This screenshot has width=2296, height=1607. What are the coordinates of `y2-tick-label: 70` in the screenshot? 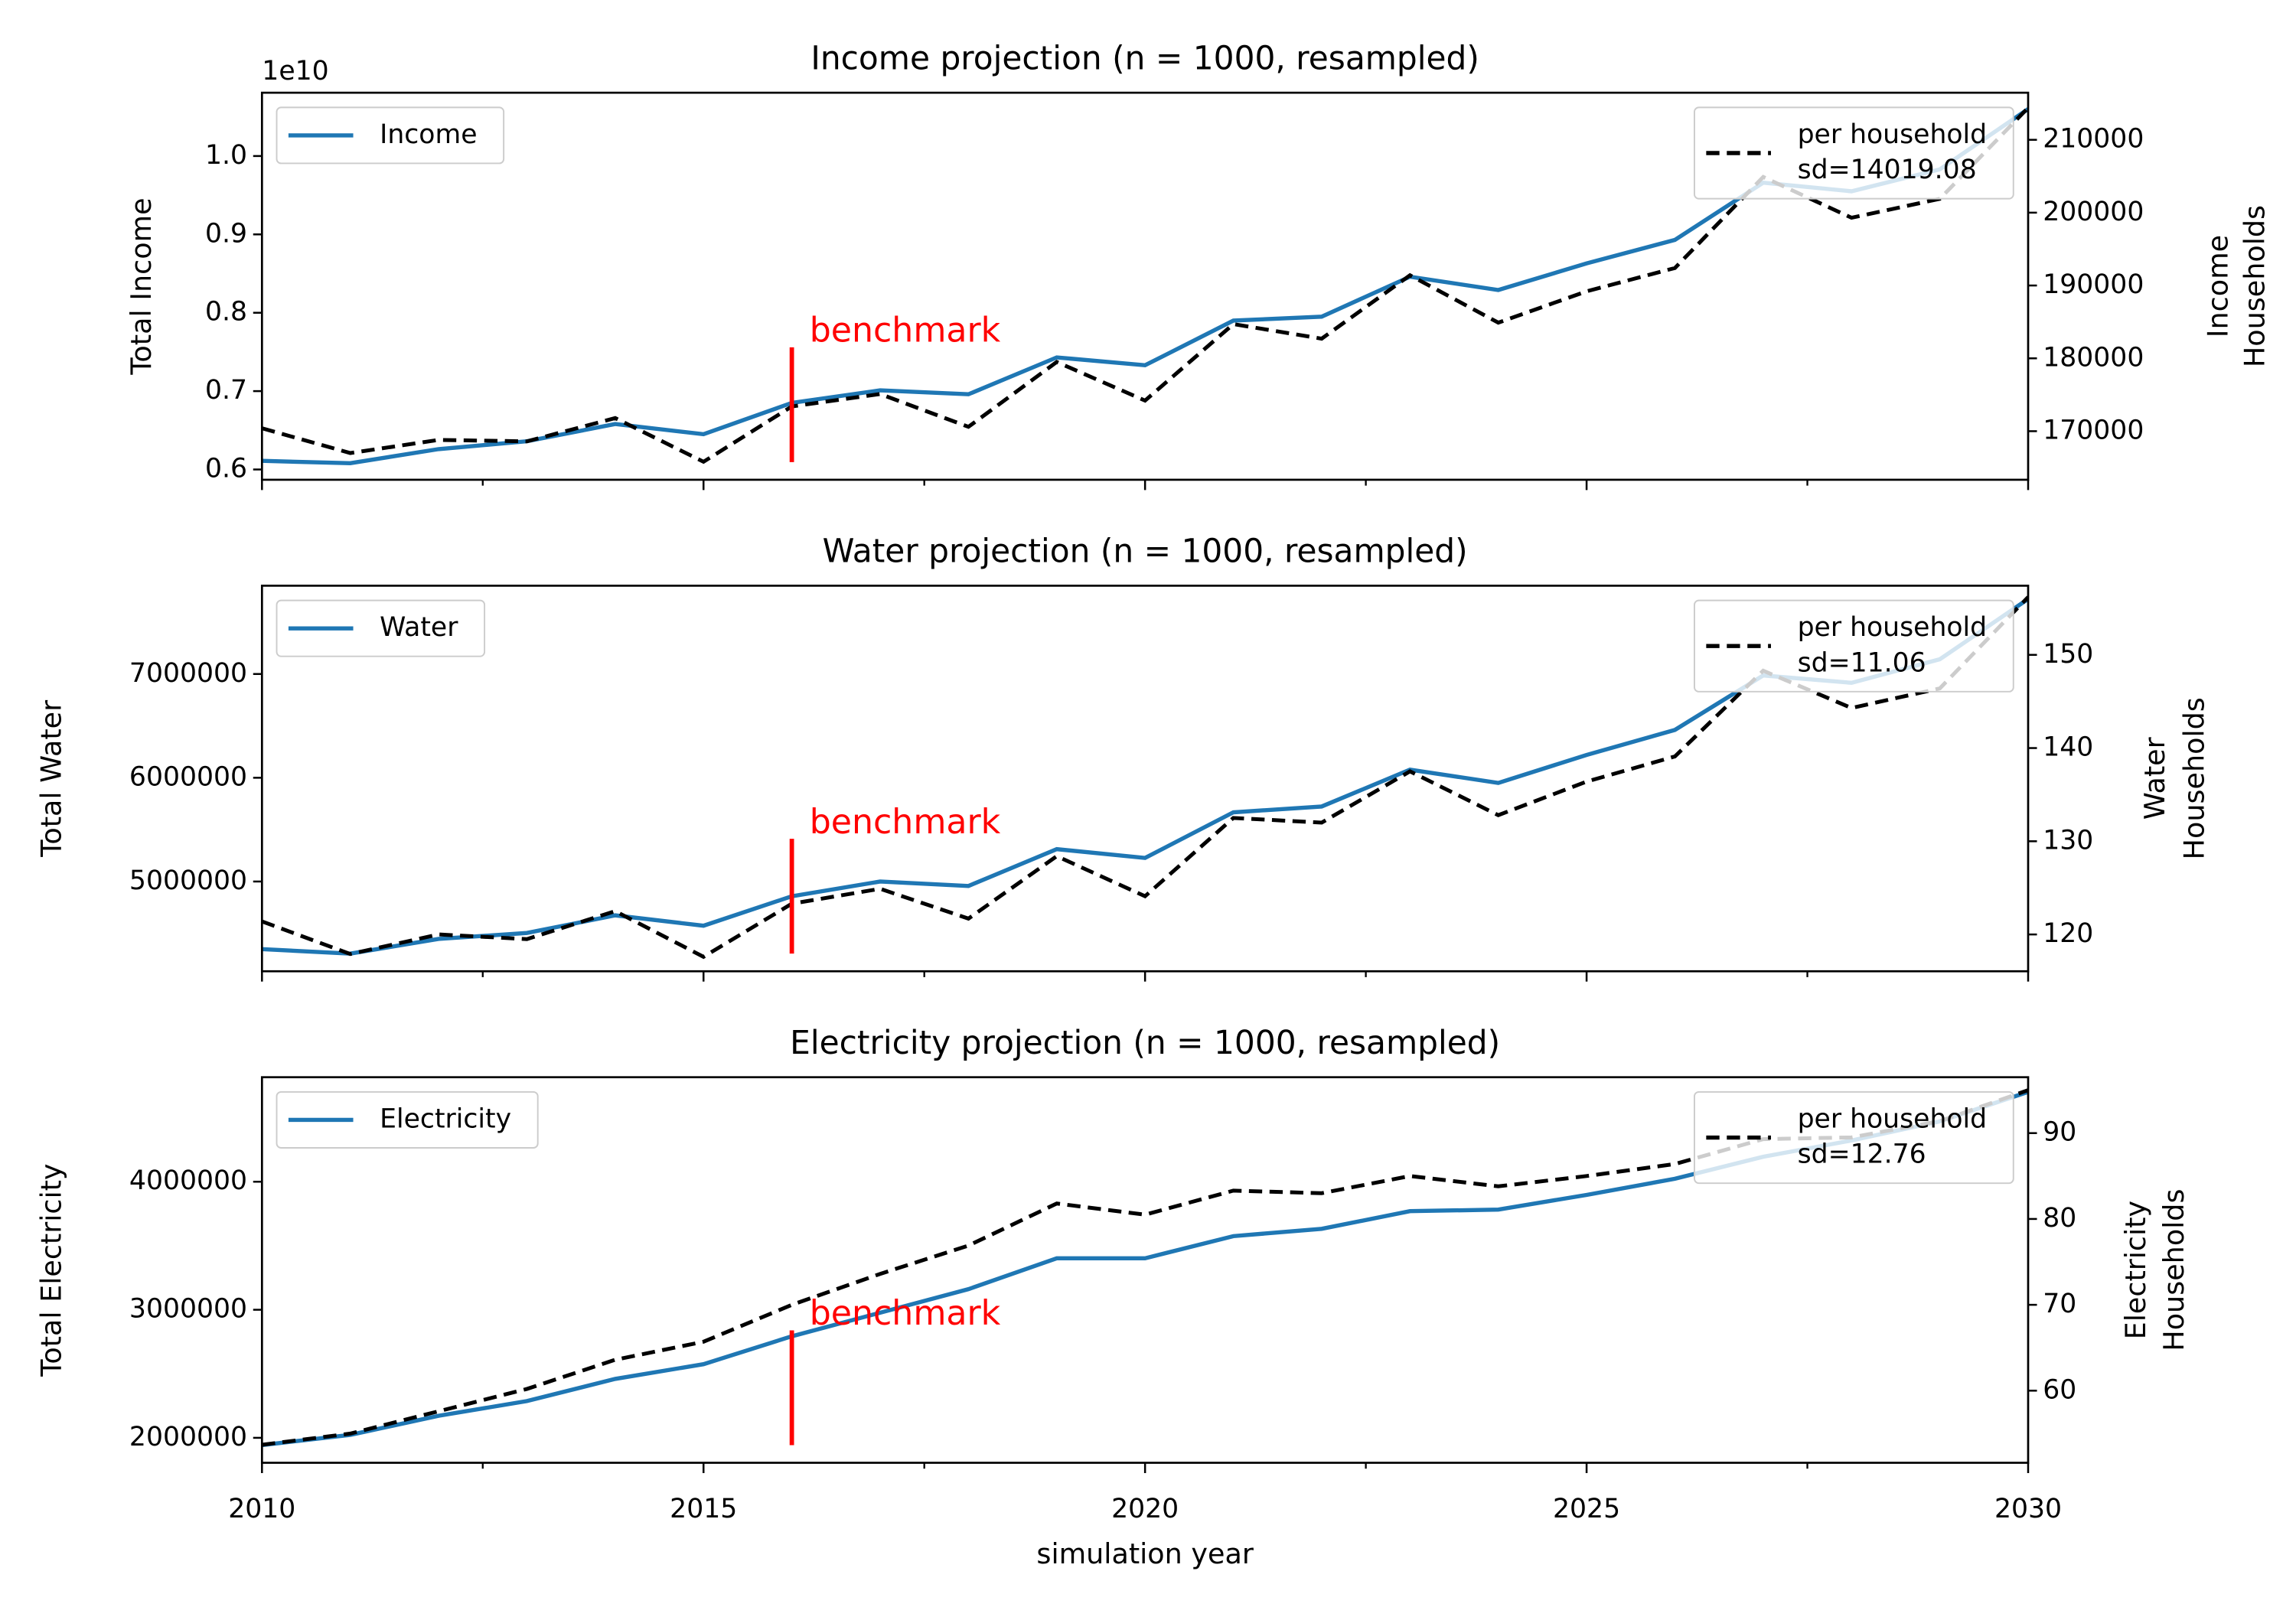 It's located at (2059, 1304).